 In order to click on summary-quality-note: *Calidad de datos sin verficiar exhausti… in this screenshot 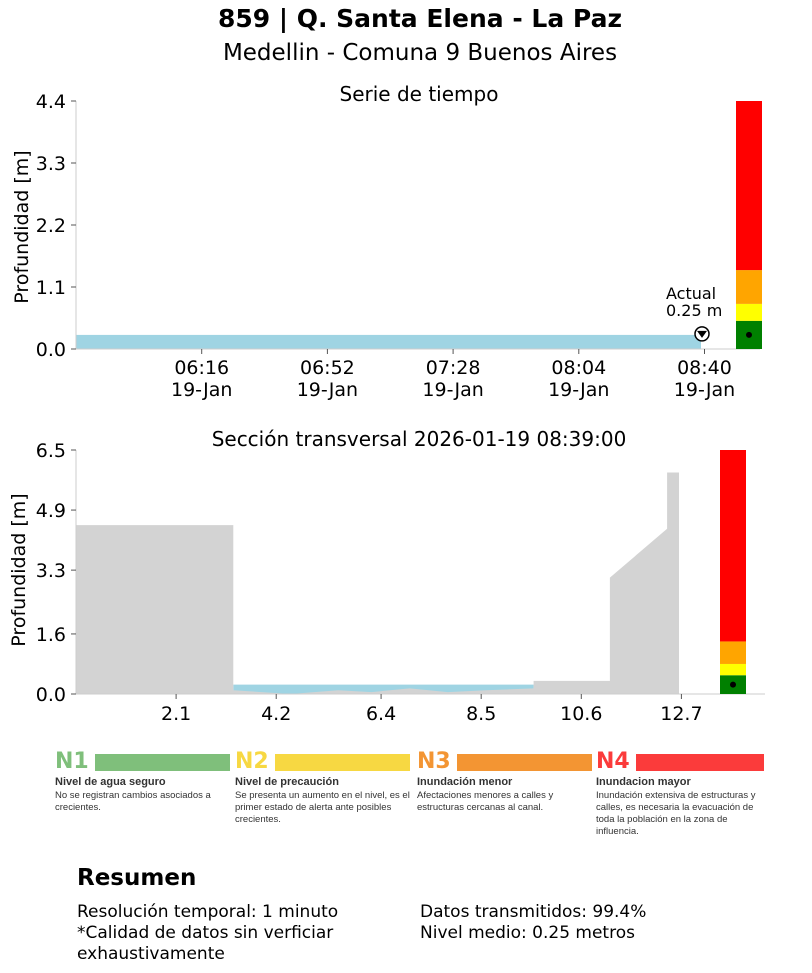, I will do `click(205, 943)`.